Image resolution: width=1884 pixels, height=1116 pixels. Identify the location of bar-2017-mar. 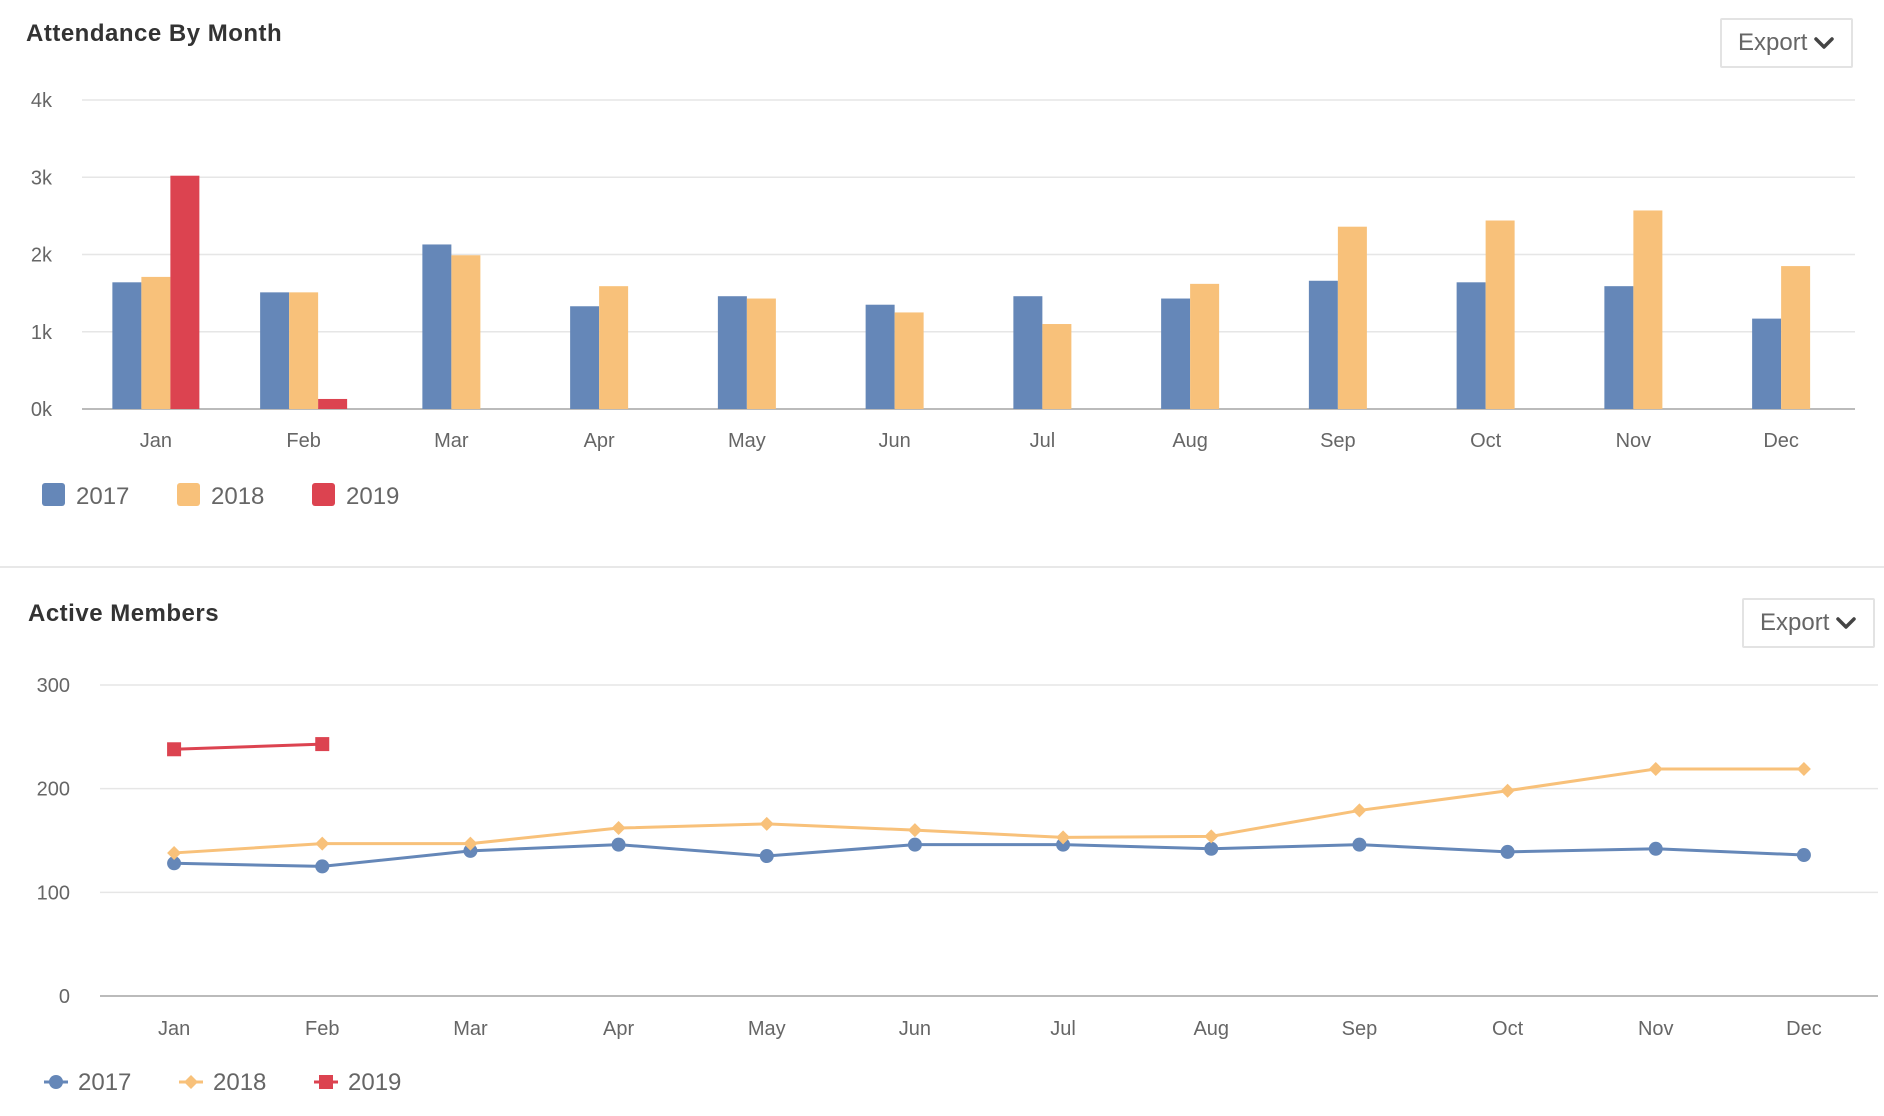
(437, 326).